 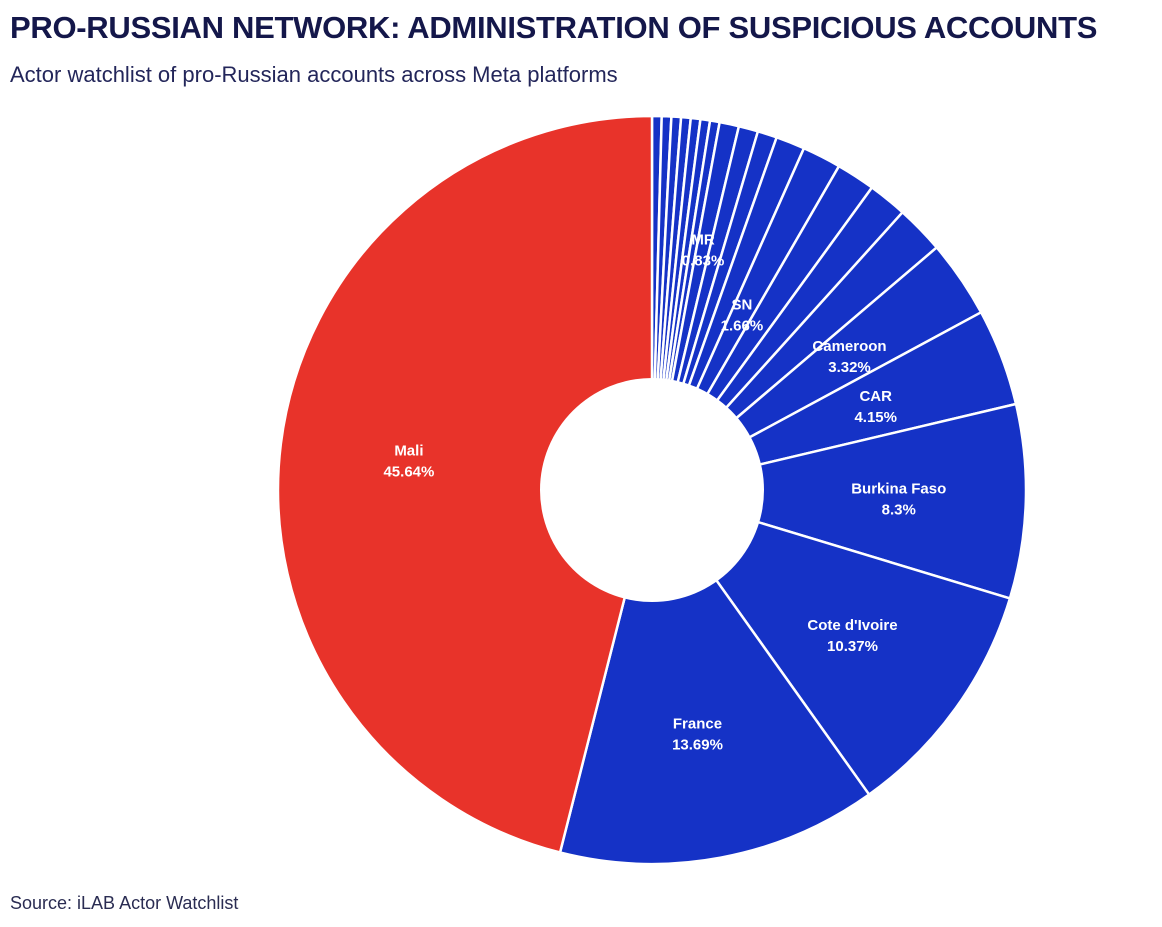 What do you see at coordinates (742, 325) in the screenshot?
I see `slice-value-sn: 1.66%` at bounding box center [742, 325].